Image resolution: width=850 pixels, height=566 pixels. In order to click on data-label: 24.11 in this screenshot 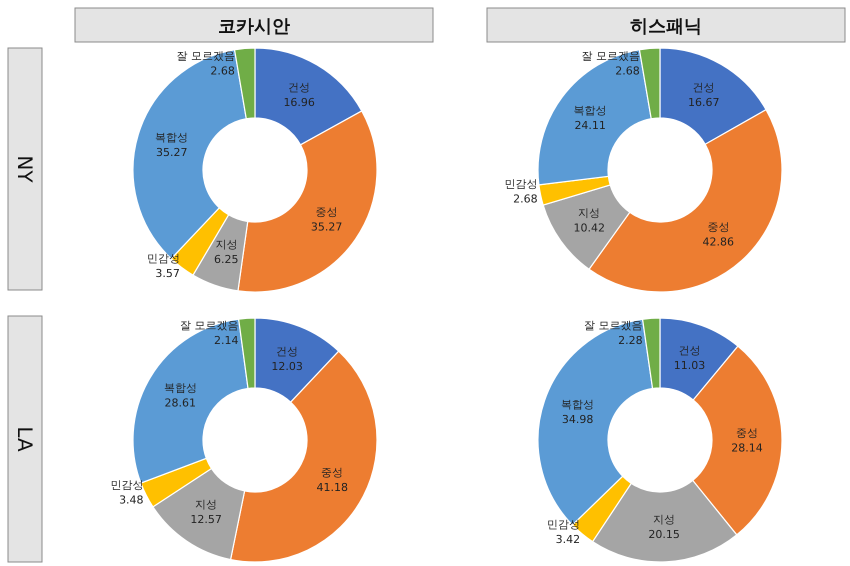, I will do `click(590, 125)`.